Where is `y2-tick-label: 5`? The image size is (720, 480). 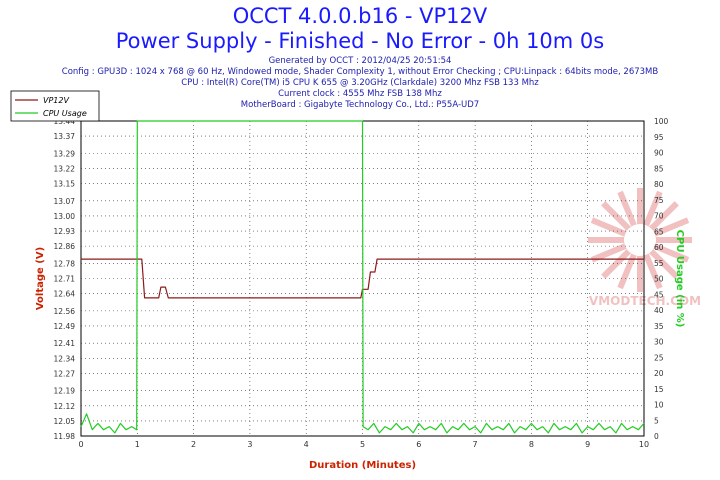
y2-tick-label: 5 is located at coordinates (656, 420).